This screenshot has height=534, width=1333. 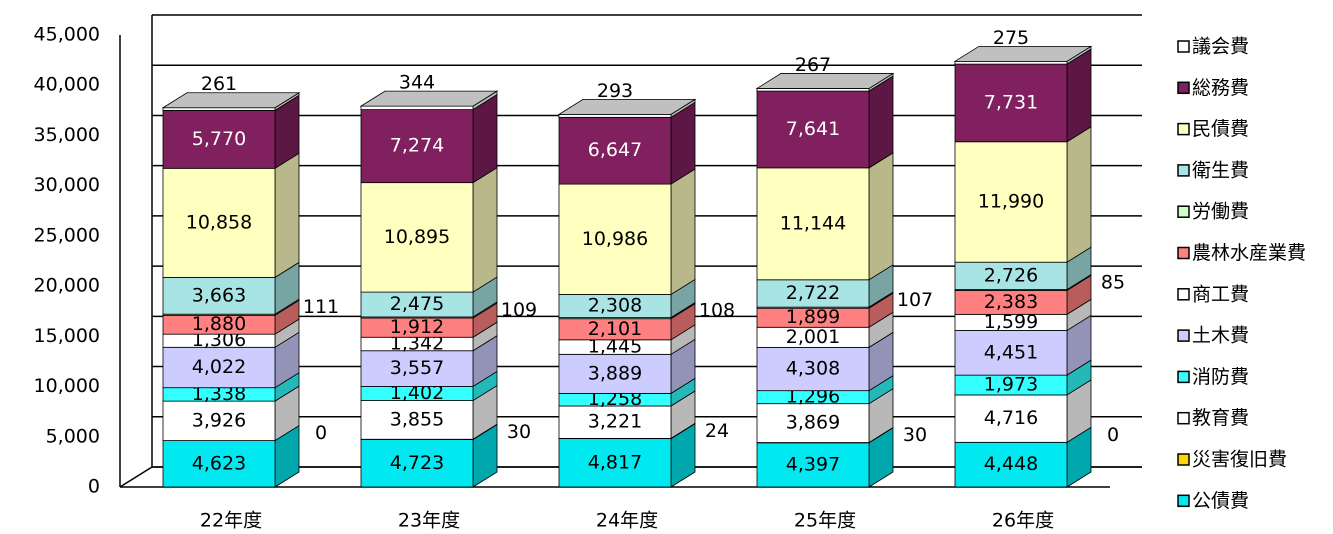 I want to click on legend-label: 土木費, so click(x=1220, y=336).